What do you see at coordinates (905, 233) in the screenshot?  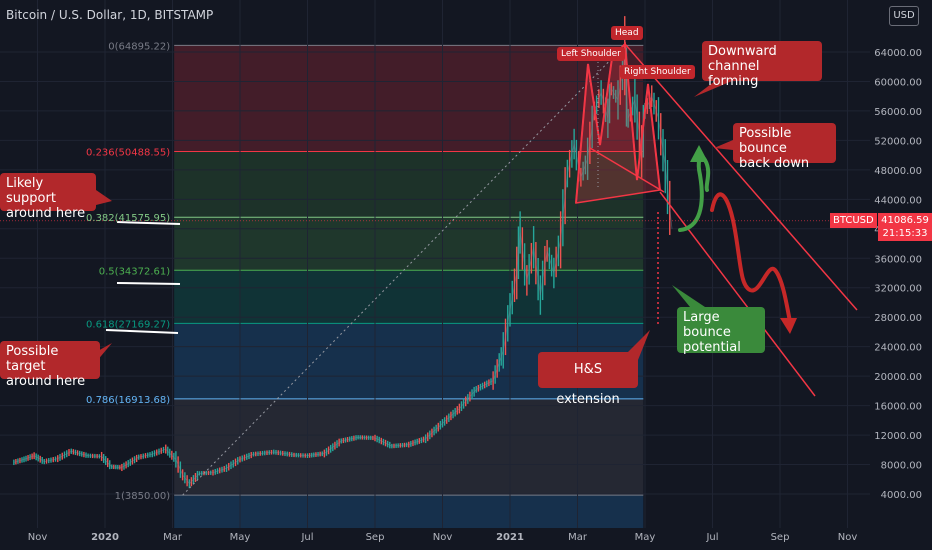 I see `countdown-value: 21:15:33` at bounding box center [905, 233].